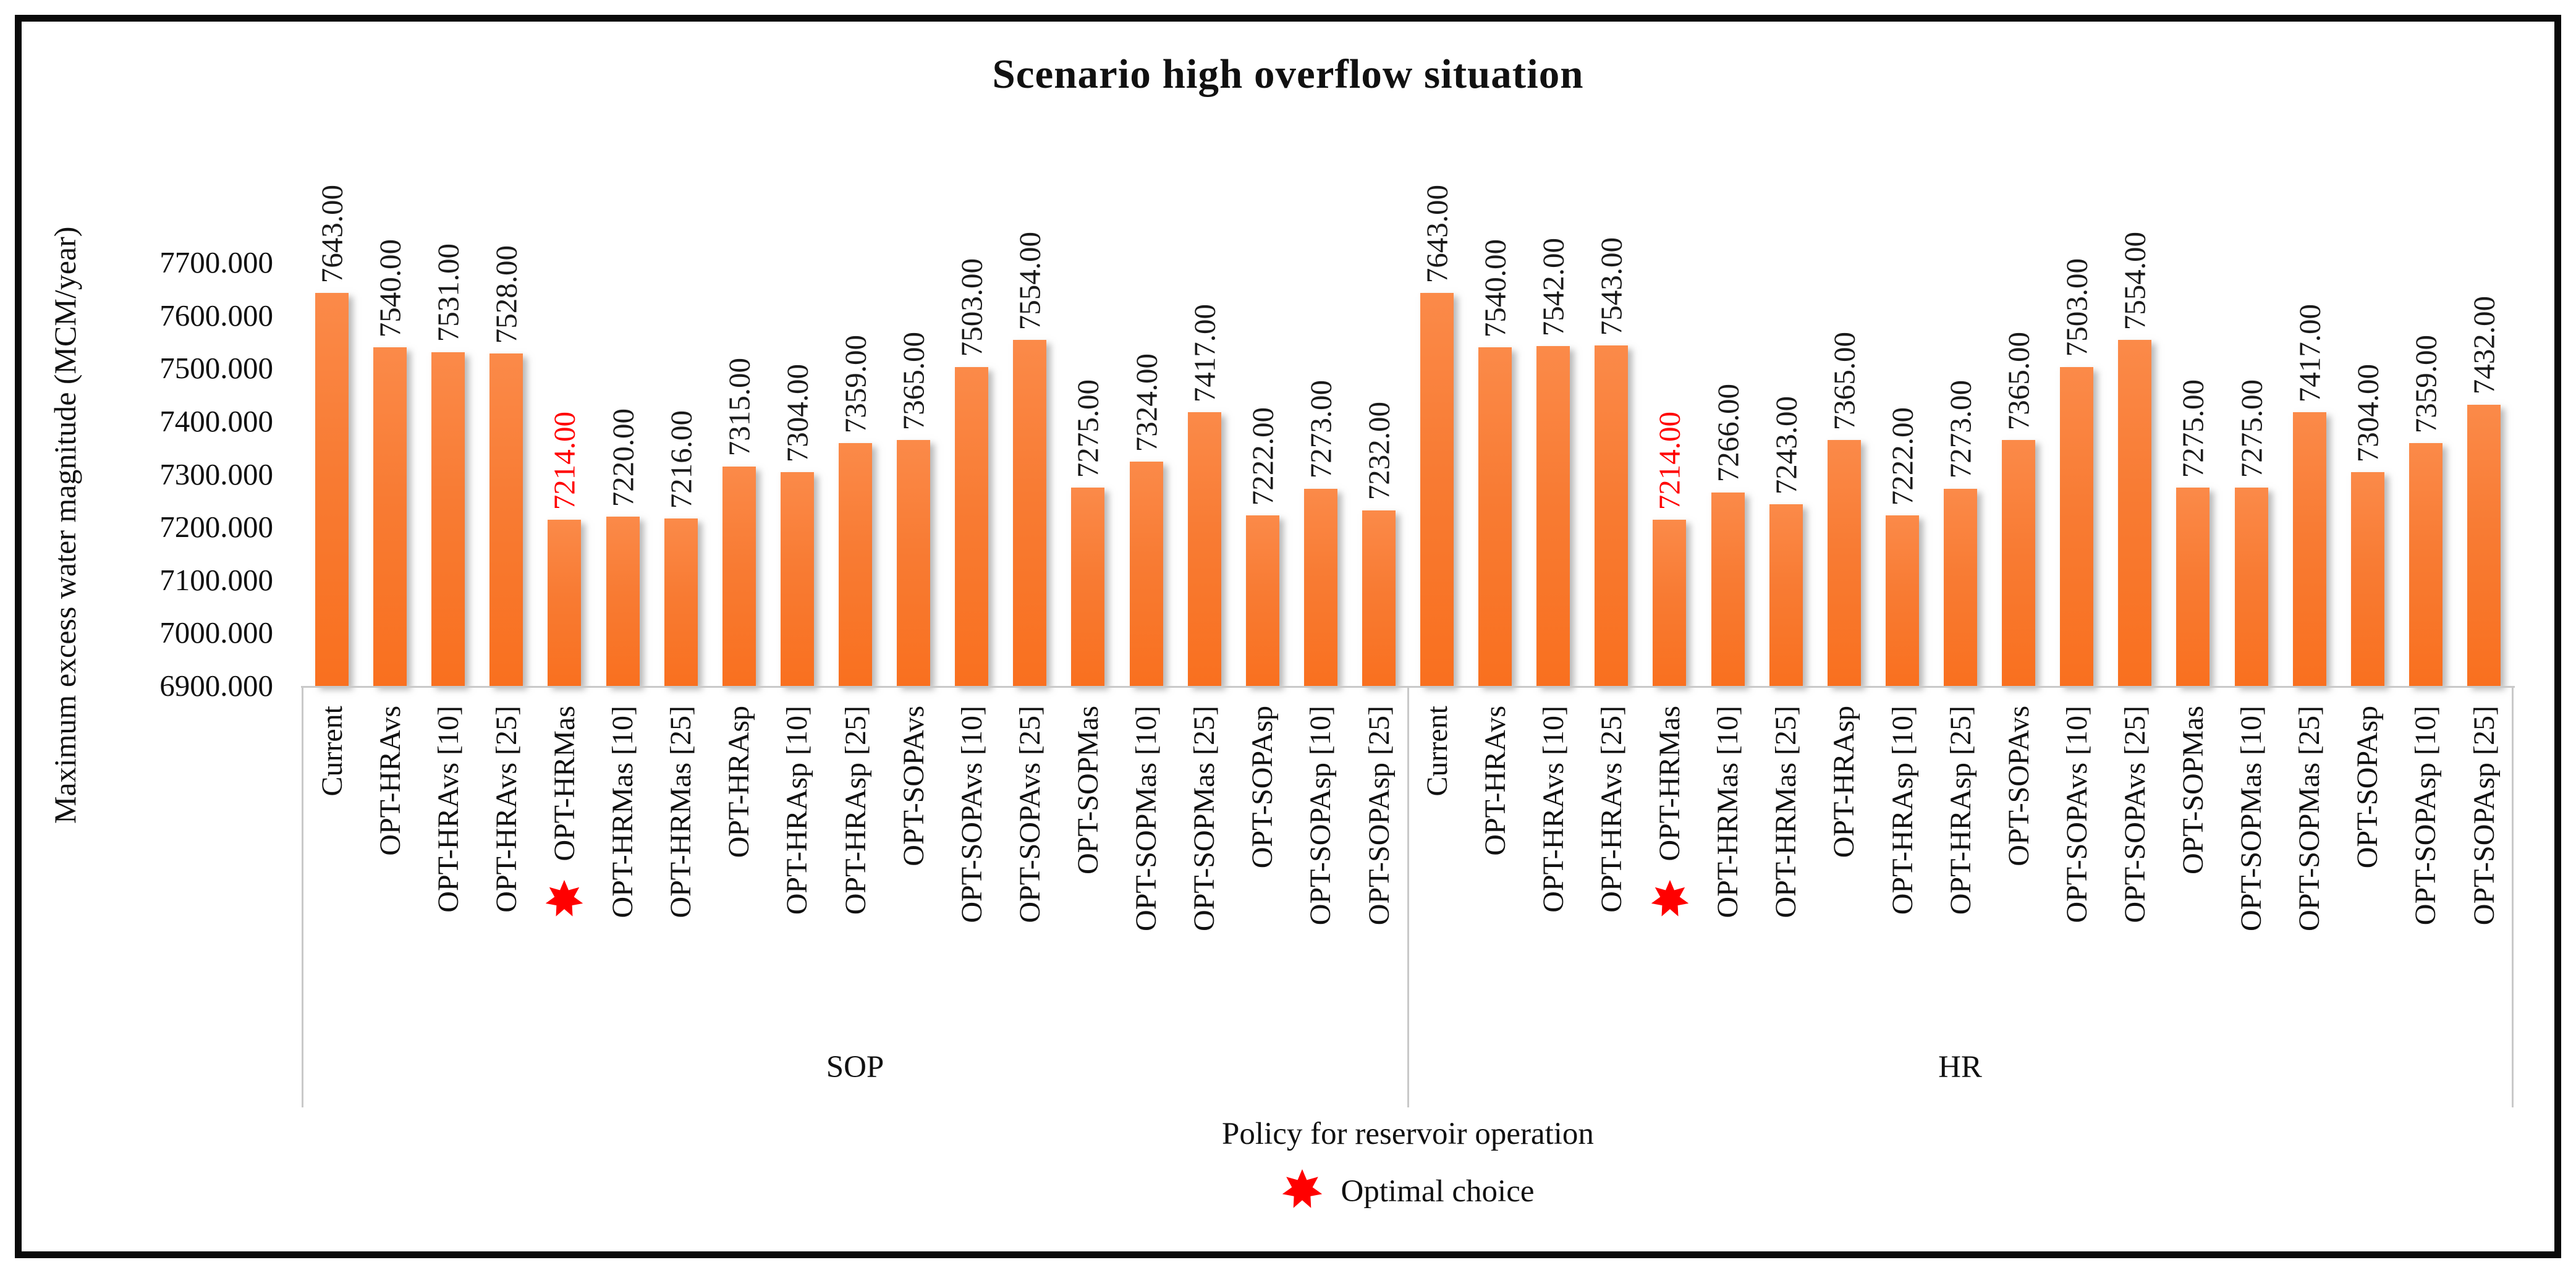 The width and height of the screenshot is (2576, 1273). I want to click on bar-sop-opt-sopasp, so click(1262, 600).